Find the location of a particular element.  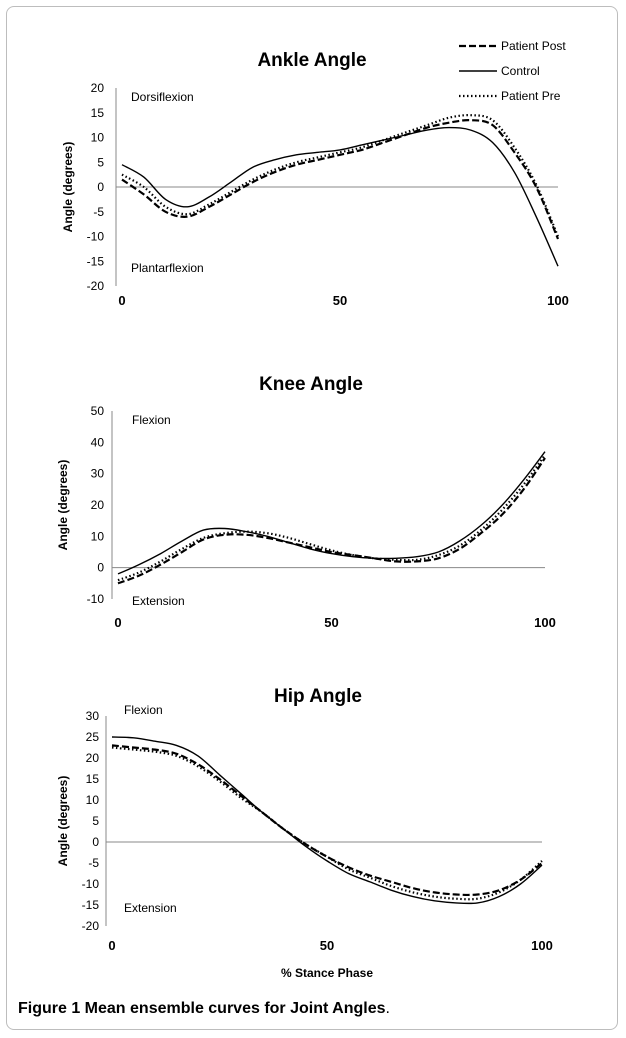

annotation-bottom: Plantarflexion is located at coordinates (167, 268).